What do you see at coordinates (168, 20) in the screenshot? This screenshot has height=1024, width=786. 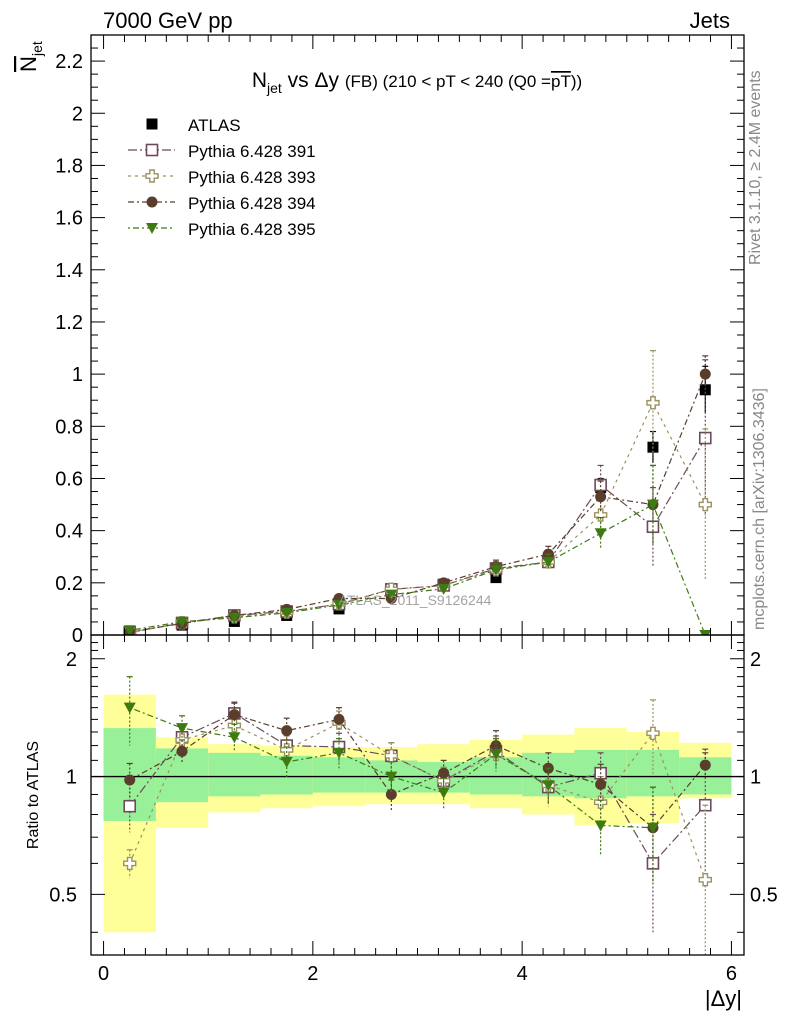 I see `header-left: 7000 GeV pp` at bounding box center [168, 20].